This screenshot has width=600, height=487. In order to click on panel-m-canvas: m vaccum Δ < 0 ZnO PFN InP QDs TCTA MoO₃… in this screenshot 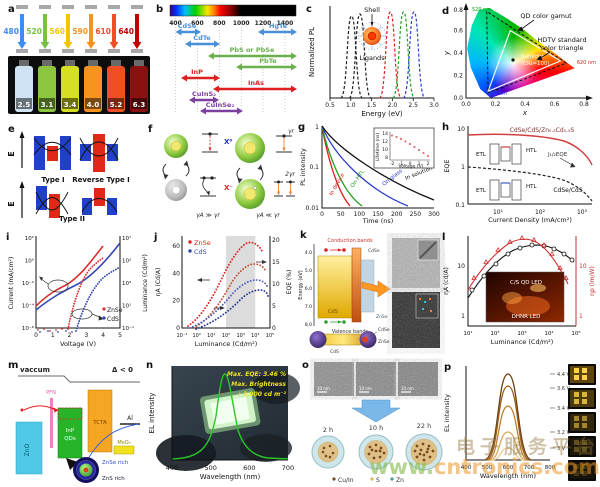, I will do `click(74, 421)`.